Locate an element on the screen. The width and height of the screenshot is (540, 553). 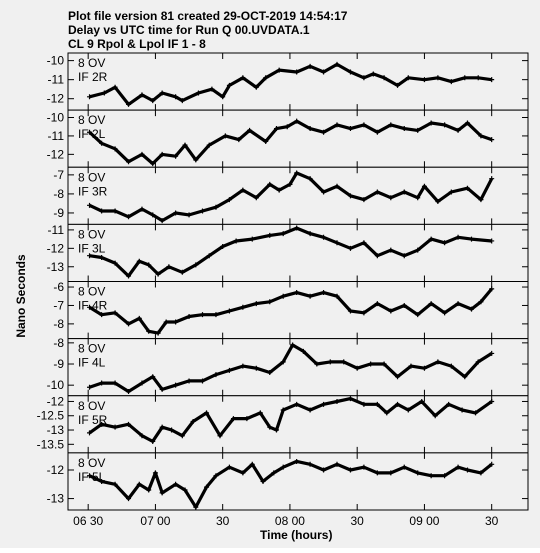
y-tick-label: -11 is located at coordinates (56, 230).